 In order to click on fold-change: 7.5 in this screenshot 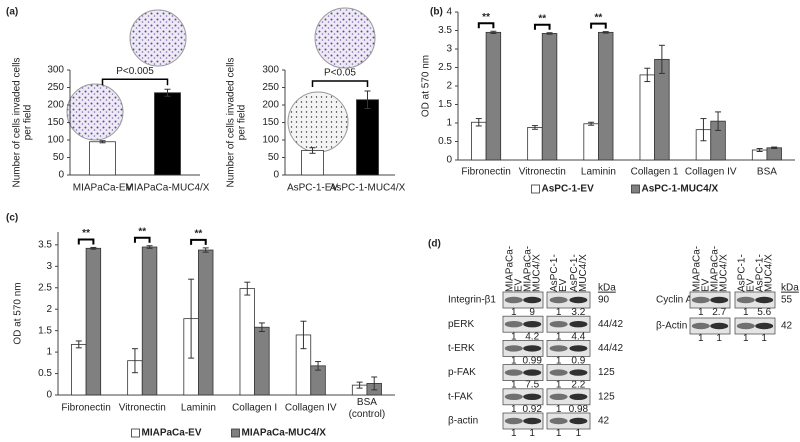, I will do `click(532, 385)`.